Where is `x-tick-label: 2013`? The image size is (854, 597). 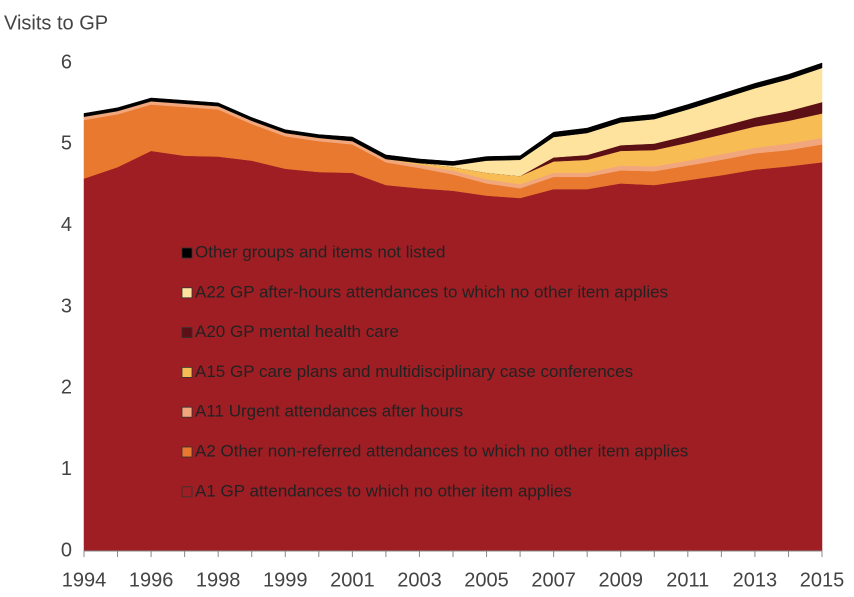 x-tick-label: 2013 is located at coordinates (755, 580).